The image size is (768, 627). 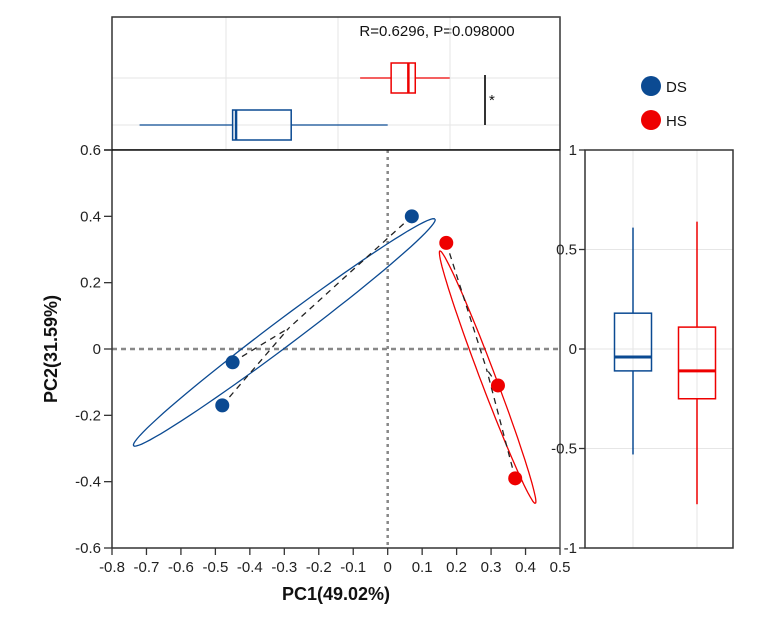 I want to click on y-tick-label: 0, so click(x=97, y=349).